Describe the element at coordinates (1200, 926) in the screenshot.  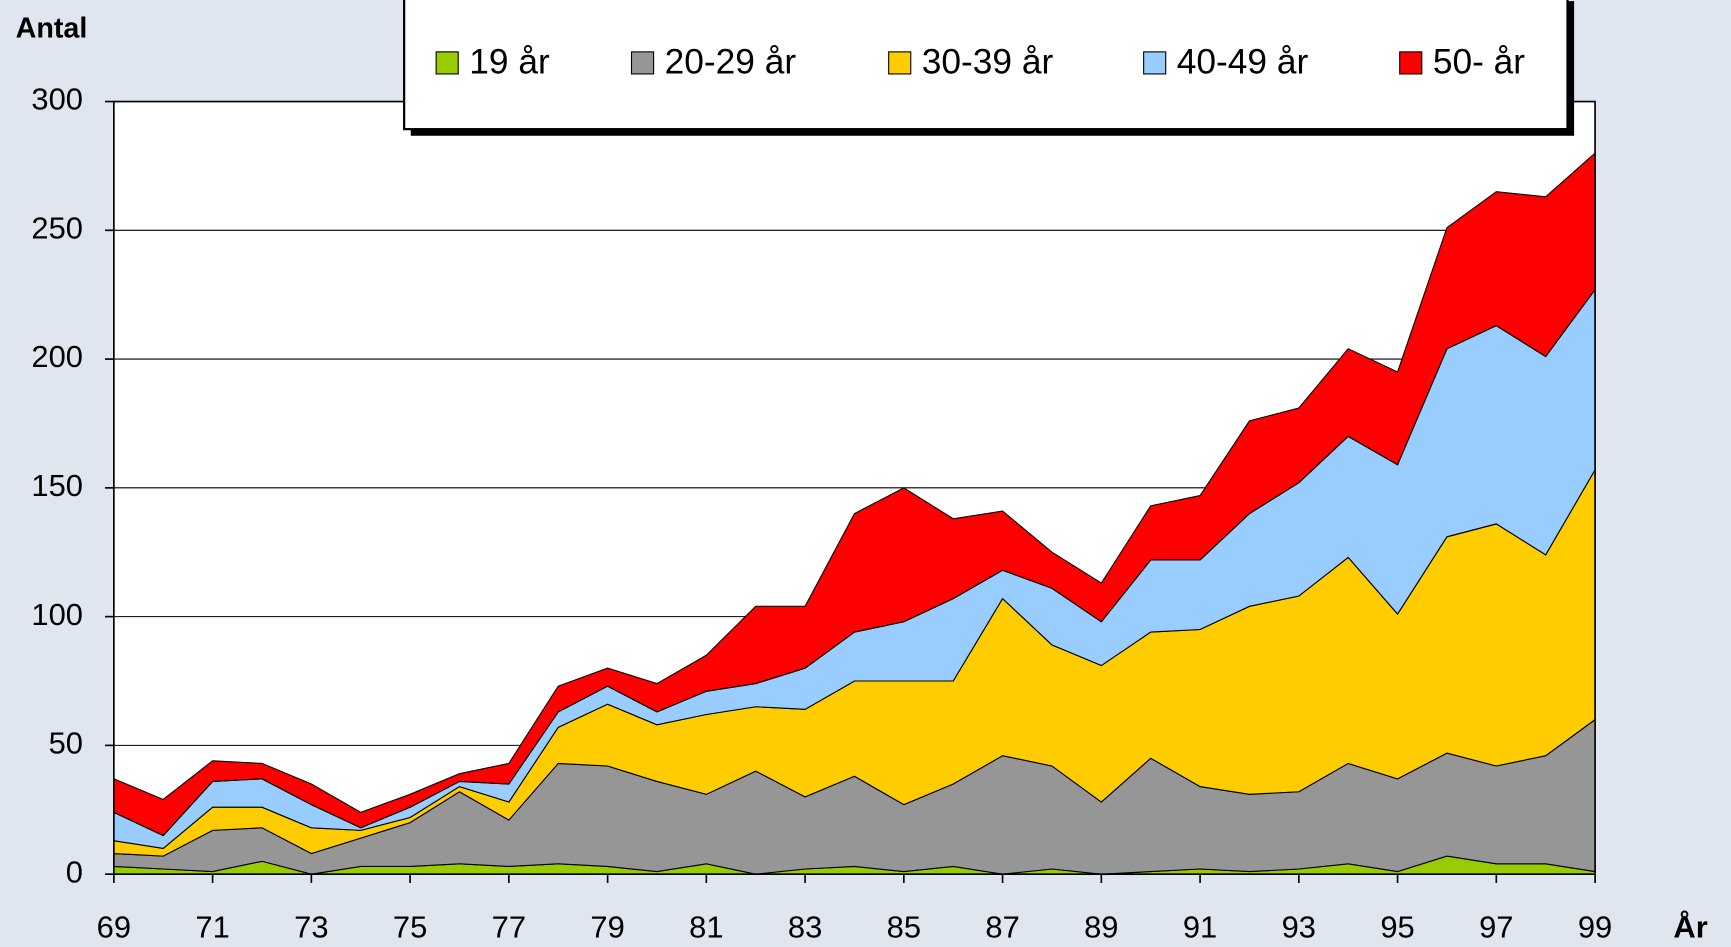
I see `x-tick-label: 91` at that location.